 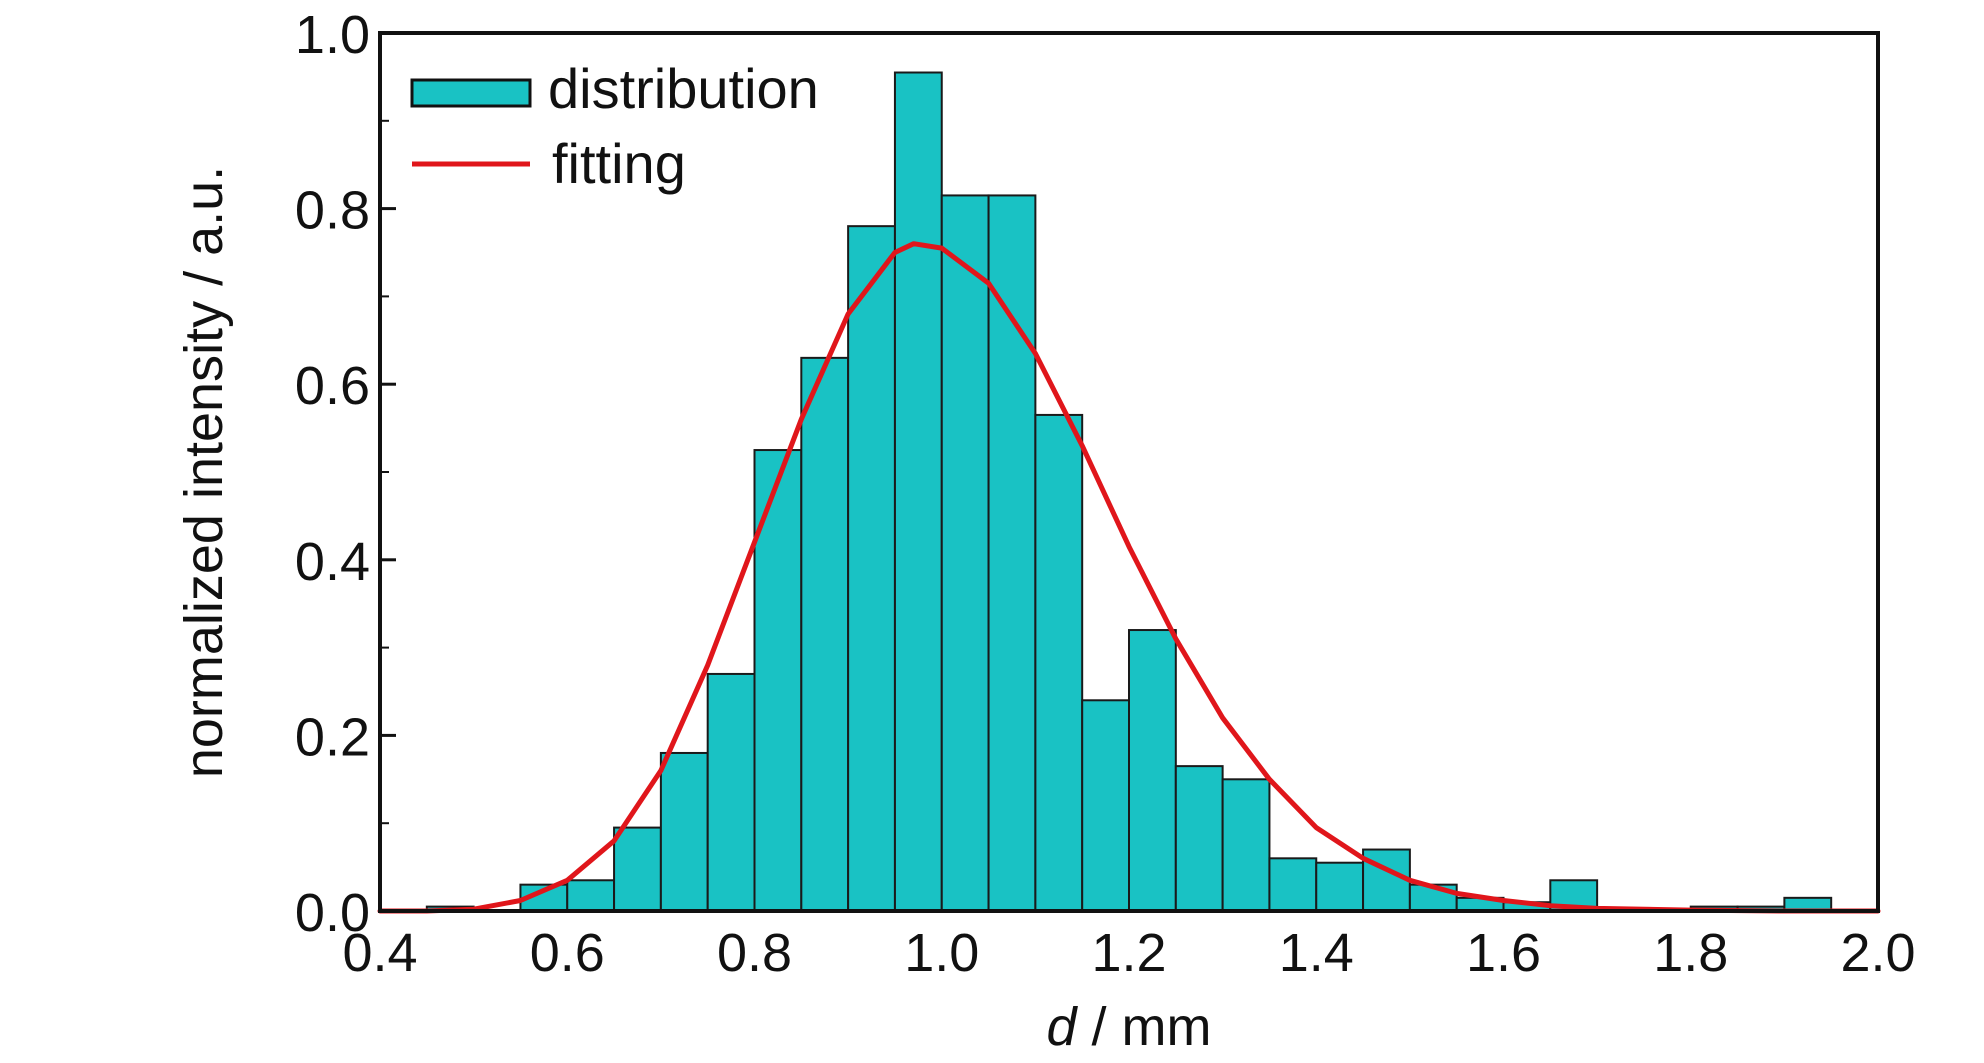 What do you see at coordinates (471, 93) in the screenshot?
I see `legend-swatch-distribution` at bounding box center [471, 93].